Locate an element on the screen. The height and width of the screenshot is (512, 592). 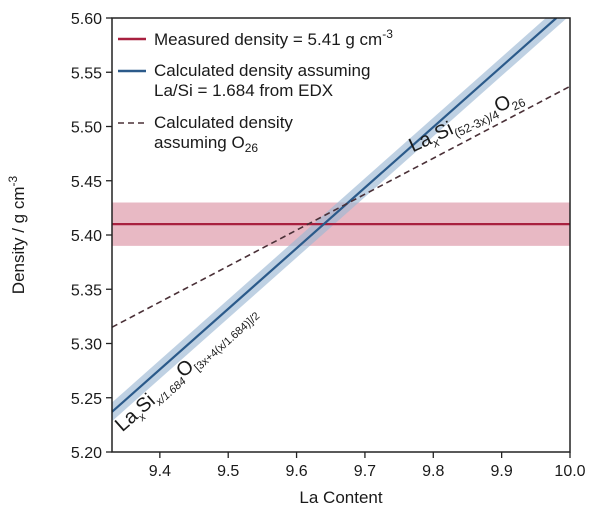
x-tick-label: 9.9 is located at coordinates (502, 471).